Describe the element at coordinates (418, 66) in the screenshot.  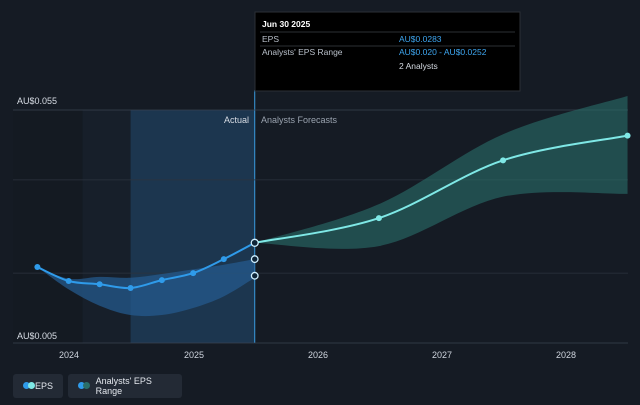
I see `tooltip-analysts-count: 2 Analysts` at that location.